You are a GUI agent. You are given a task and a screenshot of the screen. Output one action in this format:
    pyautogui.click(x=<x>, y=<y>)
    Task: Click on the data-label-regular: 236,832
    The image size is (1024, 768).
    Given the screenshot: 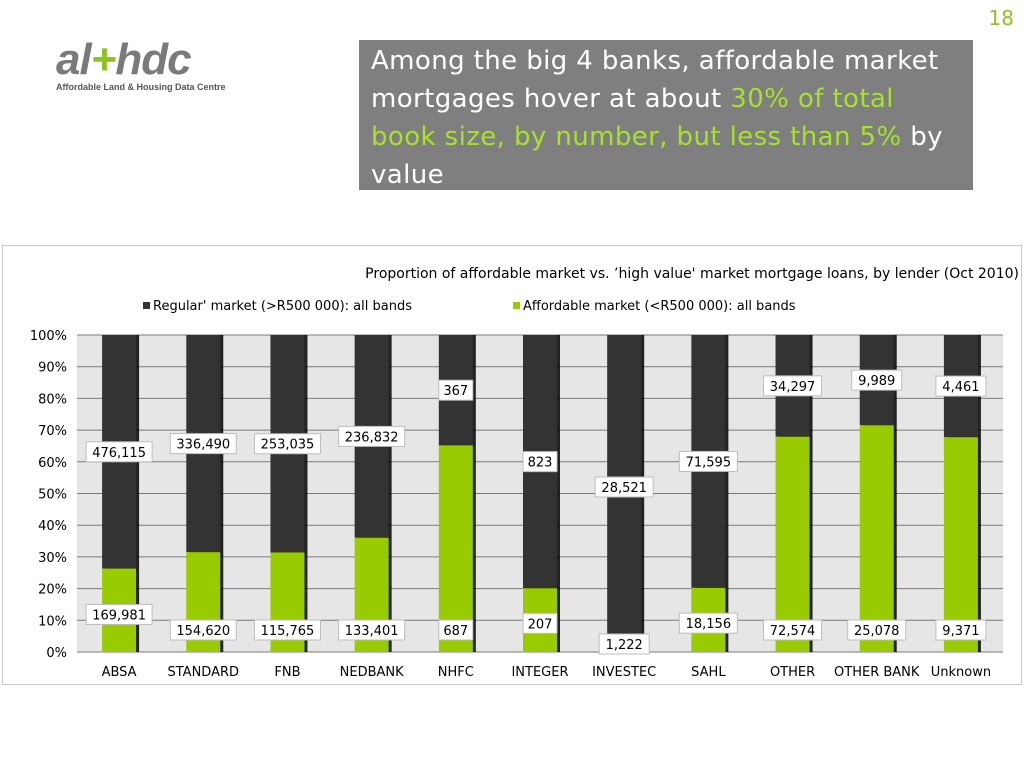 What is the action you would take?
    pyautogui.click(x=372, y=436)
    